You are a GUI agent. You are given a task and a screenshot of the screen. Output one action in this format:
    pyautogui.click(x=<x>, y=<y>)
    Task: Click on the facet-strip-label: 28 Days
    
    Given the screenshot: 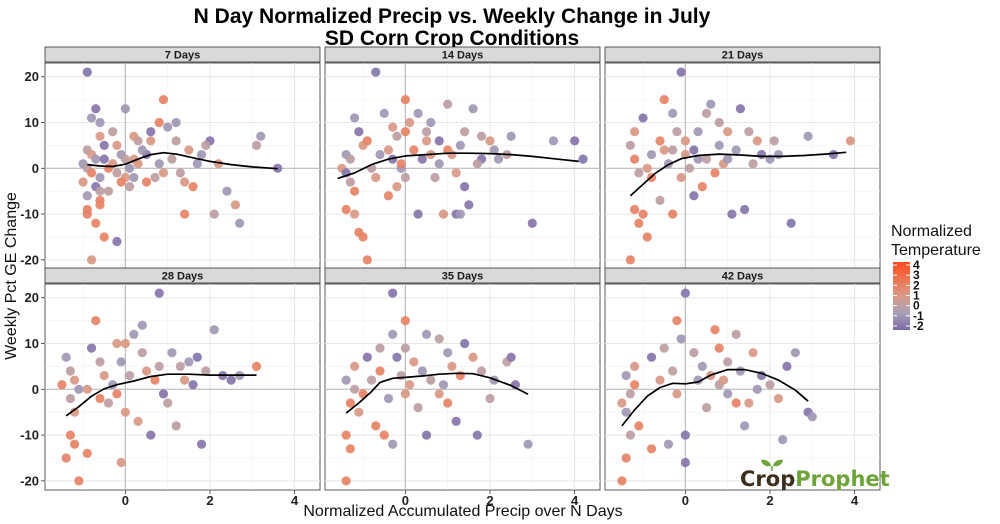 What is the action you would take?
    pyautogui.click(x=183, y=277)
    